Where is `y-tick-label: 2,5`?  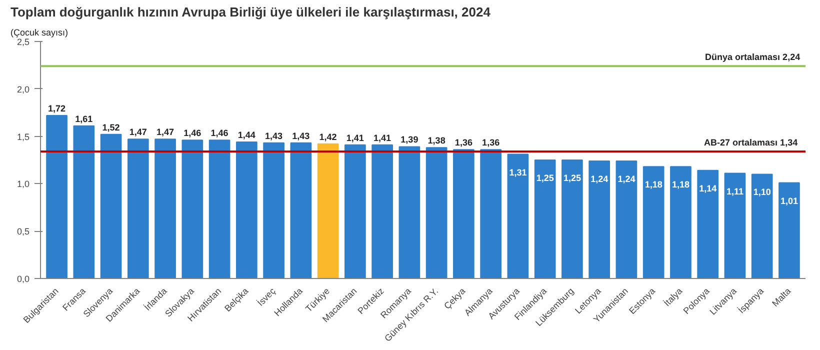 y-tick-label: 2,5 is located at coordinates (23, 42).